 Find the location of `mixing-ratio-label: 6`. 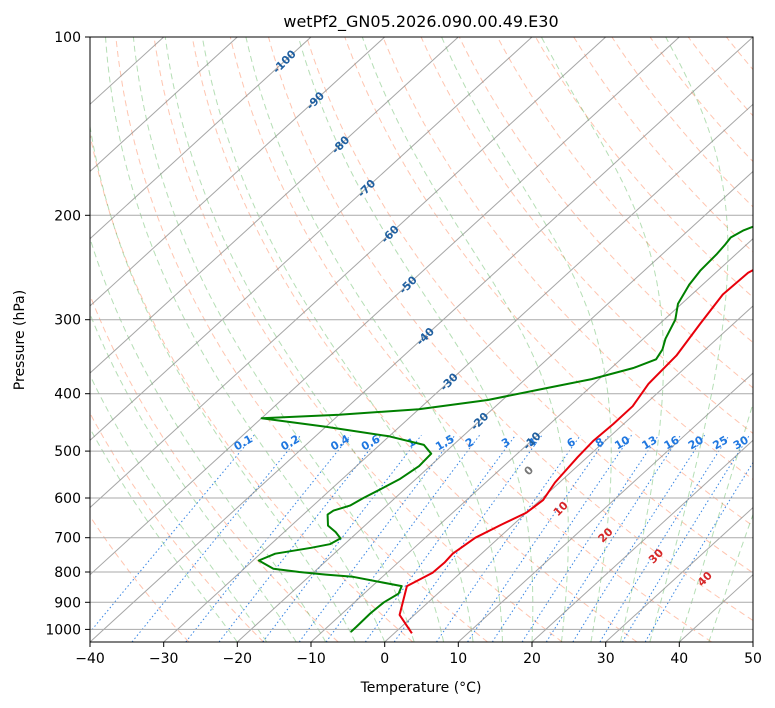

mixing-ratio-label: 6 is located at coordinates (571, 442).